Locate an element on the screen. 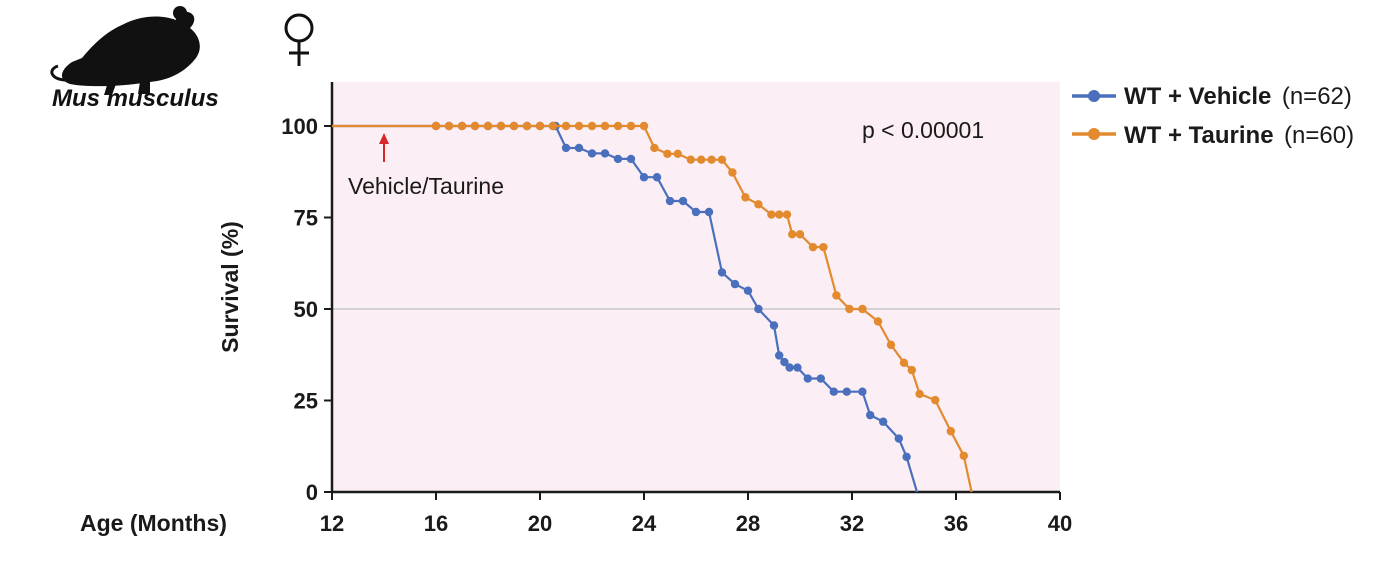 The image size is (1398, 584). species-label: Mus musculus is located at coordinates (135, 98).